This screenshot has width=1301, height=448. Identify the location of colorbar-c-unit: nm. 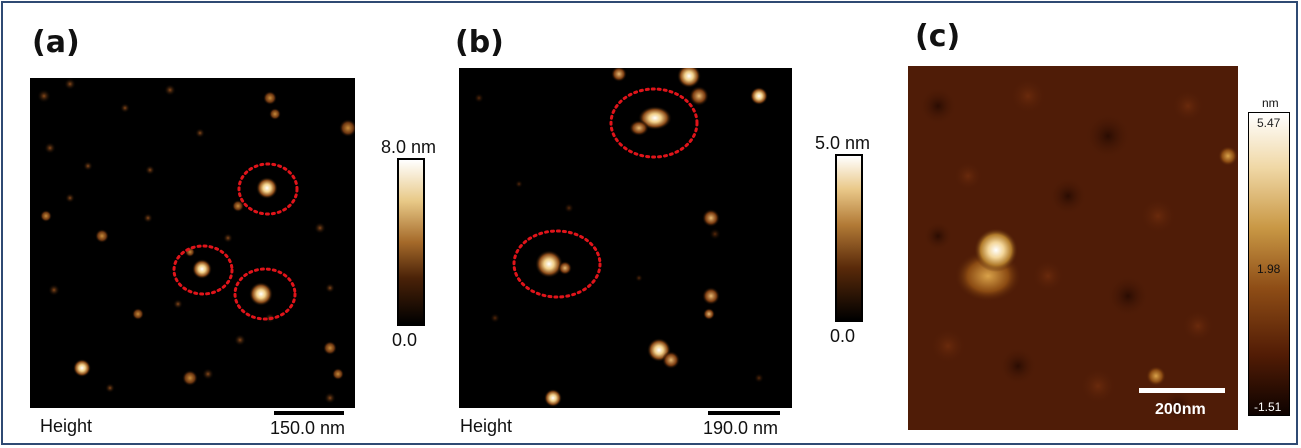
(1270, 103).